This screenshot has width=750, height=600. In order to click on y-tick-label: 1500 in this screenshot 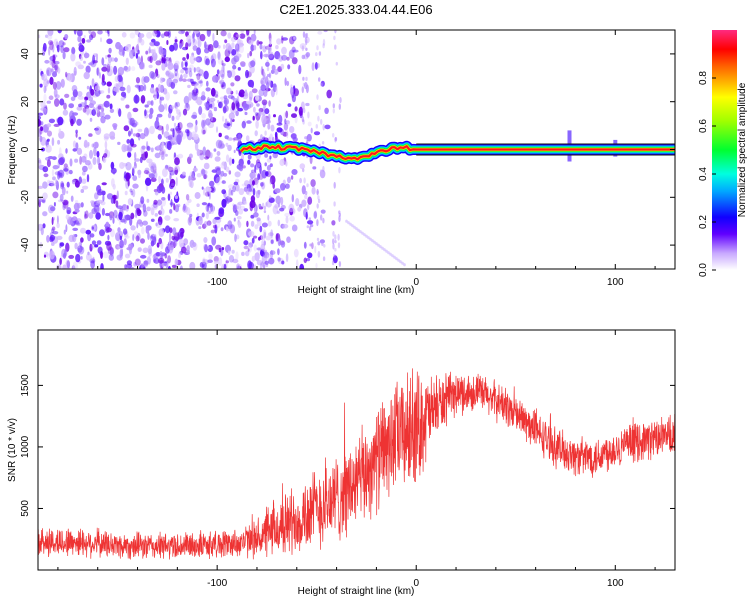, I will do `click(25, 385)`.